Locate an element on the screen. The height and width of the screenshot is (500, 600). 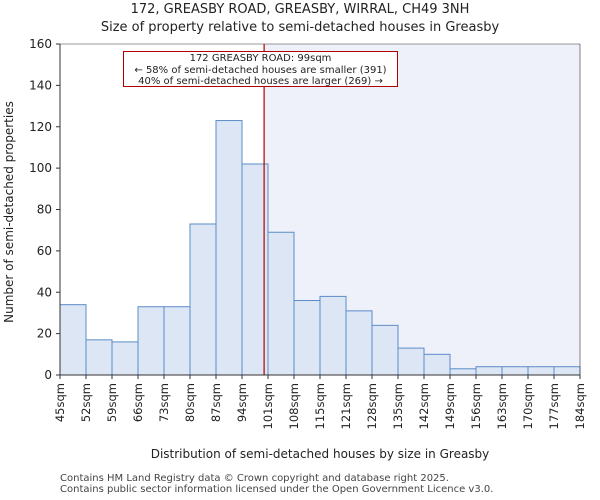
y-tick-label: 120 is located at coordinates (40, 127).